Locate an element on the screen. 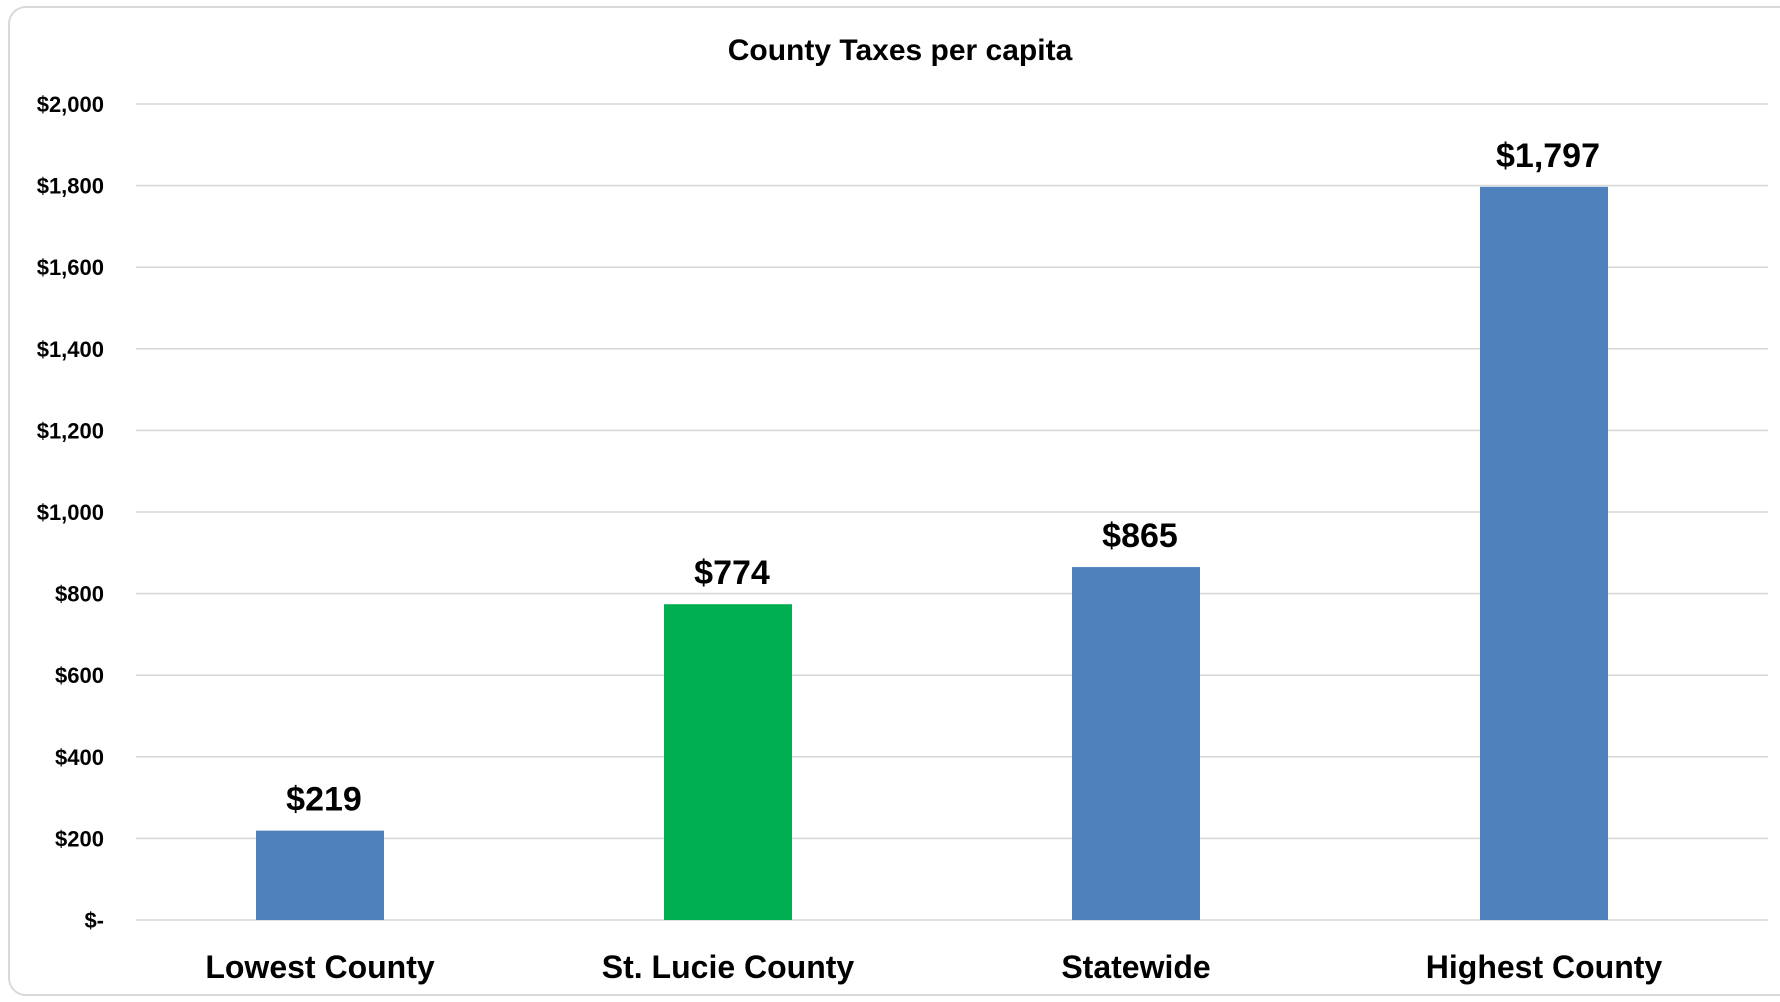  data-label: $1,797 is located at coordinates (1548, 156).